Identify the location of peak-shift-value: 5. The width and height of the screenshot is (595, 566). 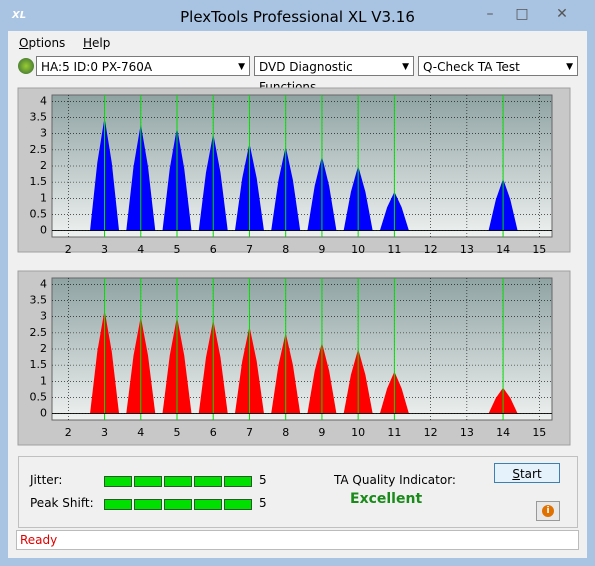
(263, 503).